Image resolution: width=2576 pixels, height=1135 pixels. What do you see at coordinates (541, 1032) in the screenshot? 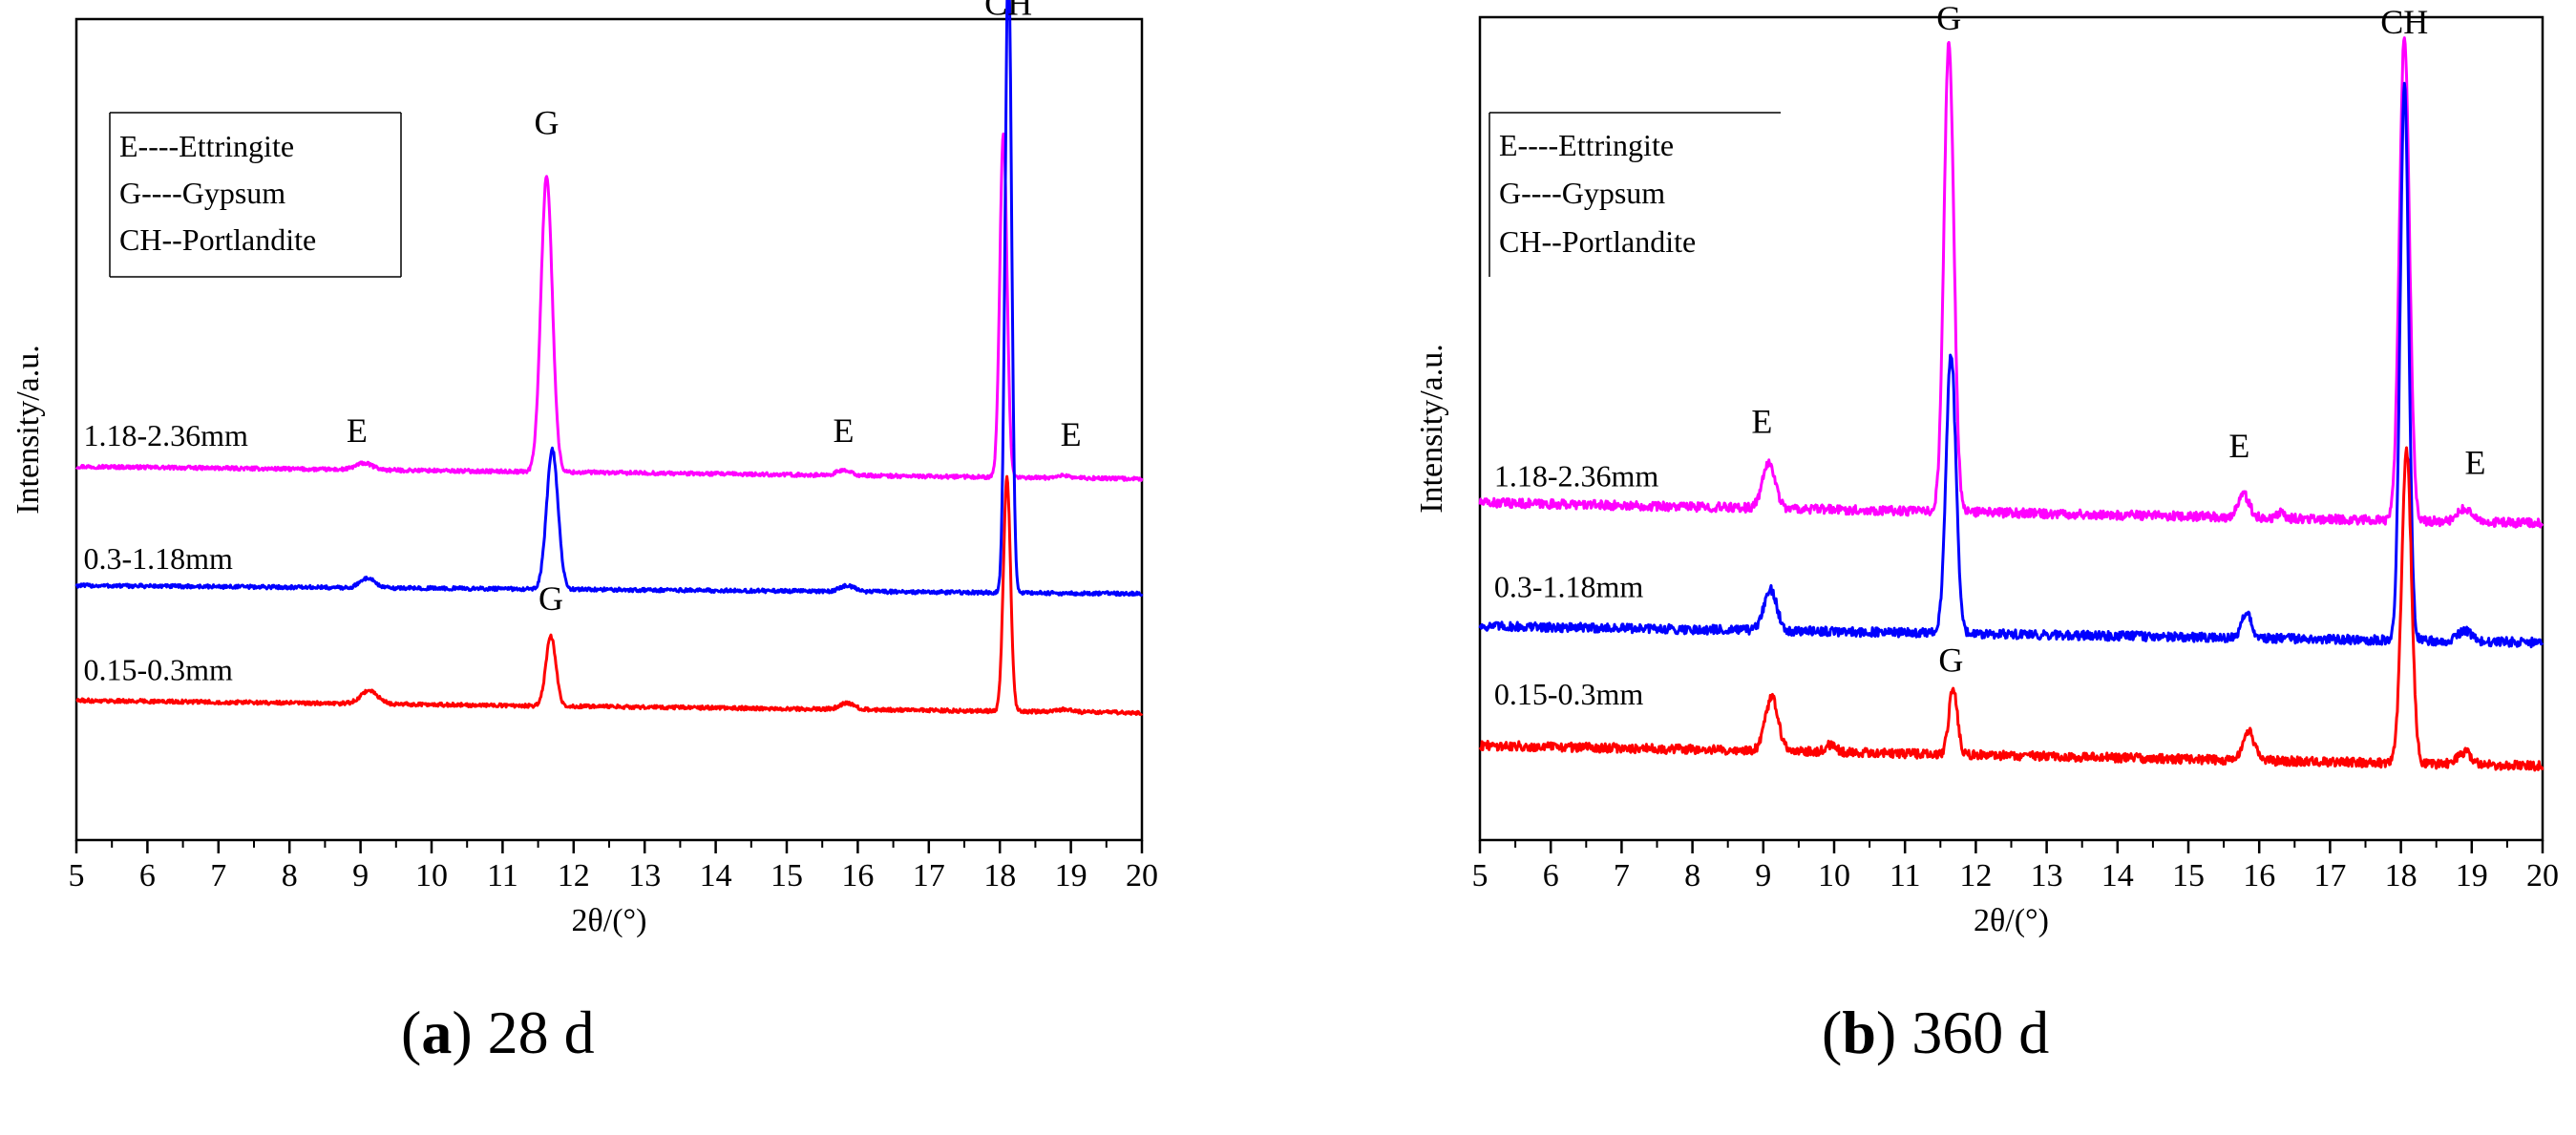
I see `caption-a-text: 28 d` at bounding box center [541, 1032].